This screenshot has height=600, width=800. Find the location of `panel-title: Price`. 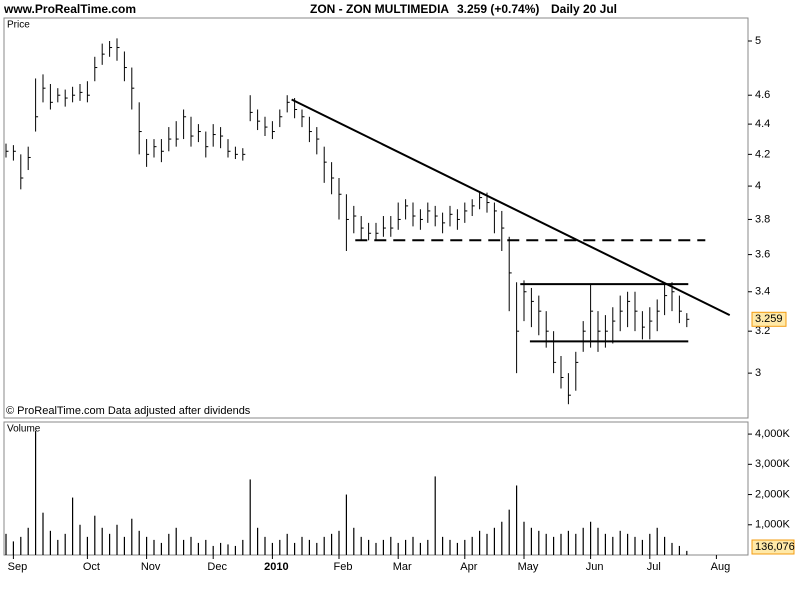

panel-title: Price is located at coordinates (18, 25).